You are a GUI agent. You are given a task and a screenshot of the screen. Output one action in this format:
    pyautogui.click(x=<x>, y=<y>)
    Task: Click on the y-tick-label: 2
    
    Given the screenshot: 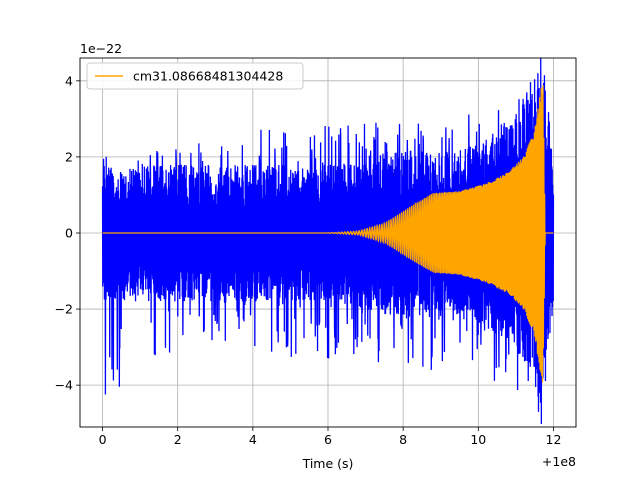 What is the action you would take?
    pyautogui.click(x=69, y=156)
    